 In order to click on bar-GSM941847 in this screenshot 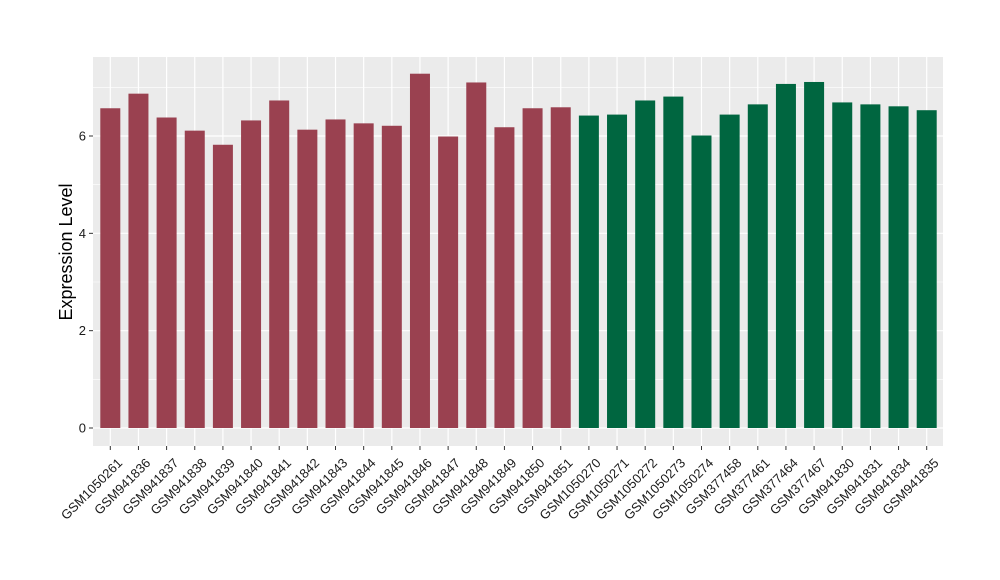, I will do `click(448, 282)`.